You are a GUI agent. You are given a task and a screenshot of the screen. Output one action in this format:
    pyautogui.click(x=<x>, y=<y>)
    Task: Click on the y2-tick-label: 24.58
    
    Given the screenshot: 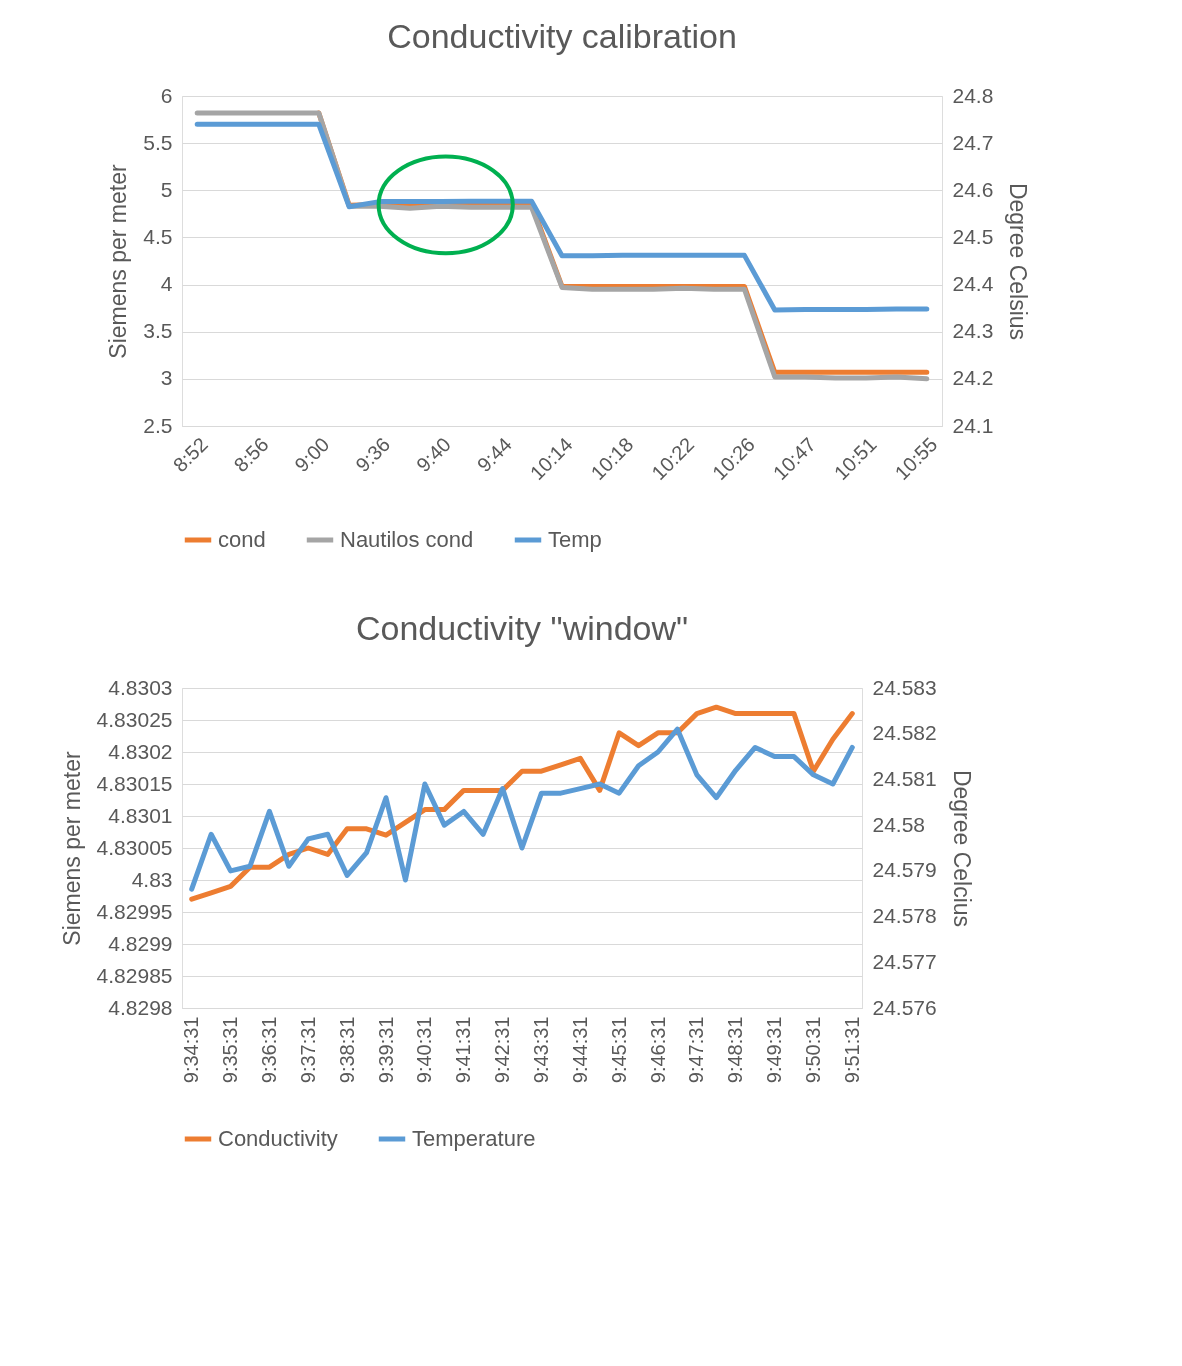 What is the action you would take?
    pyautogui.click(x=899, y=824)
    